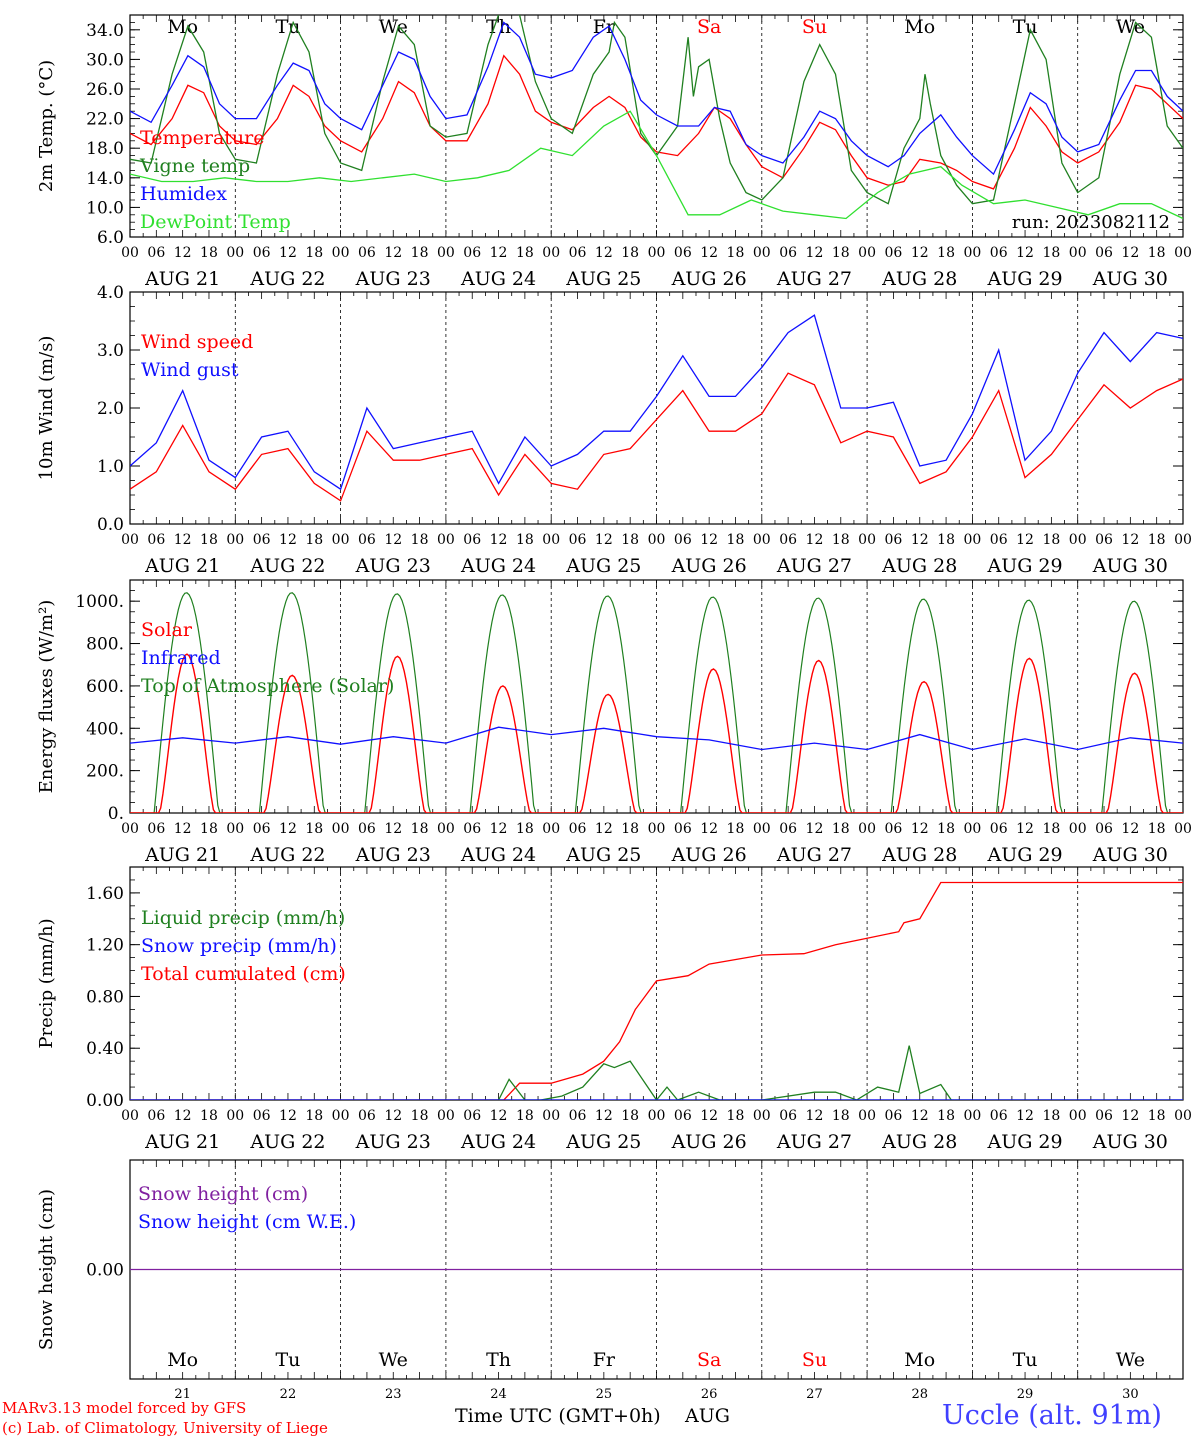 The image size is (1194, 1440). I want to click on legend-entry: Infrared, so click(181, 658).